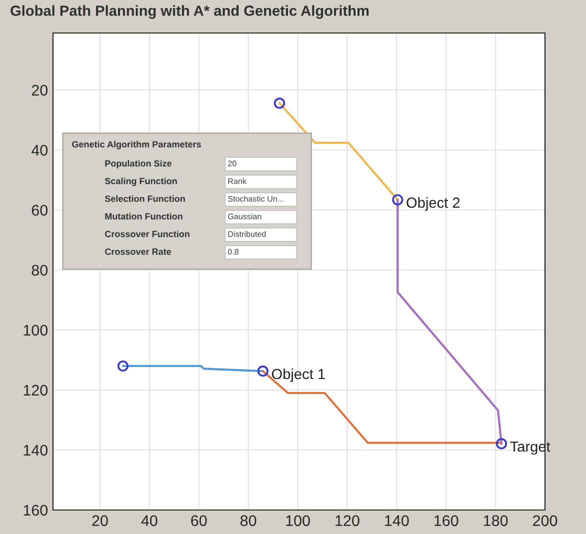 The width and height of the screenshot is (586, 534). Describe the element at coordinates (149, 520) in the screenshot. I see `x-tick-label: 40` at that location.